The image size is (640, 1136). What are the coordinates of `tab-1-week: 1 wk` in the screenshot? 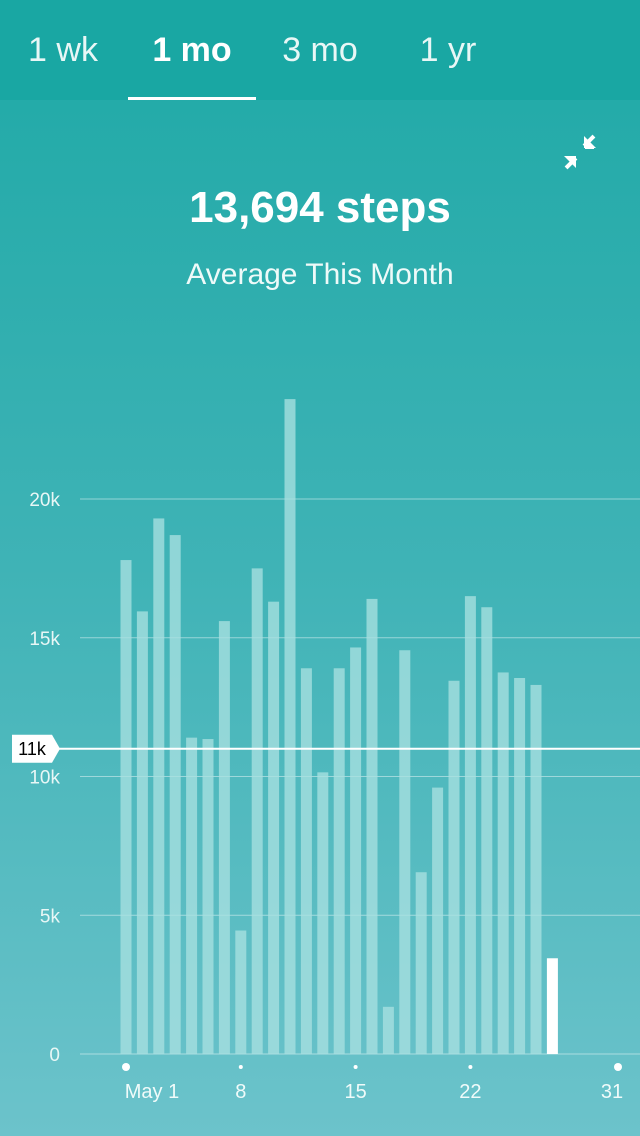 It's located at (63, 50).